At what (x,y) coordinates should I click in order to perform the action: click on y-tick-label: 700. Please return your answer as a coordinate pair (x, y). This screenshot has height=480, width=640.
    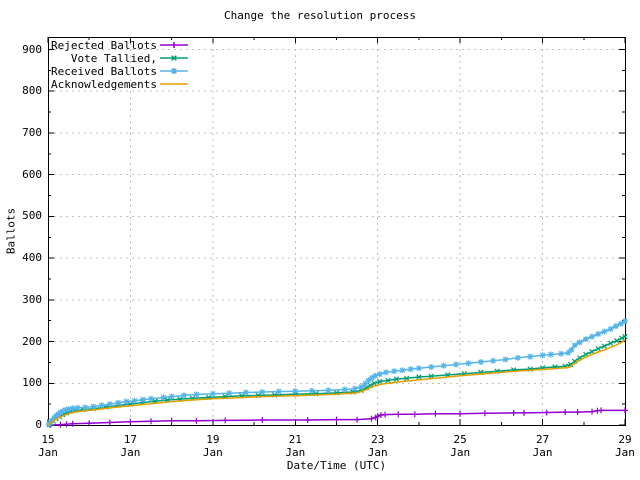
    Looking at the image, I should click on (32, 132).